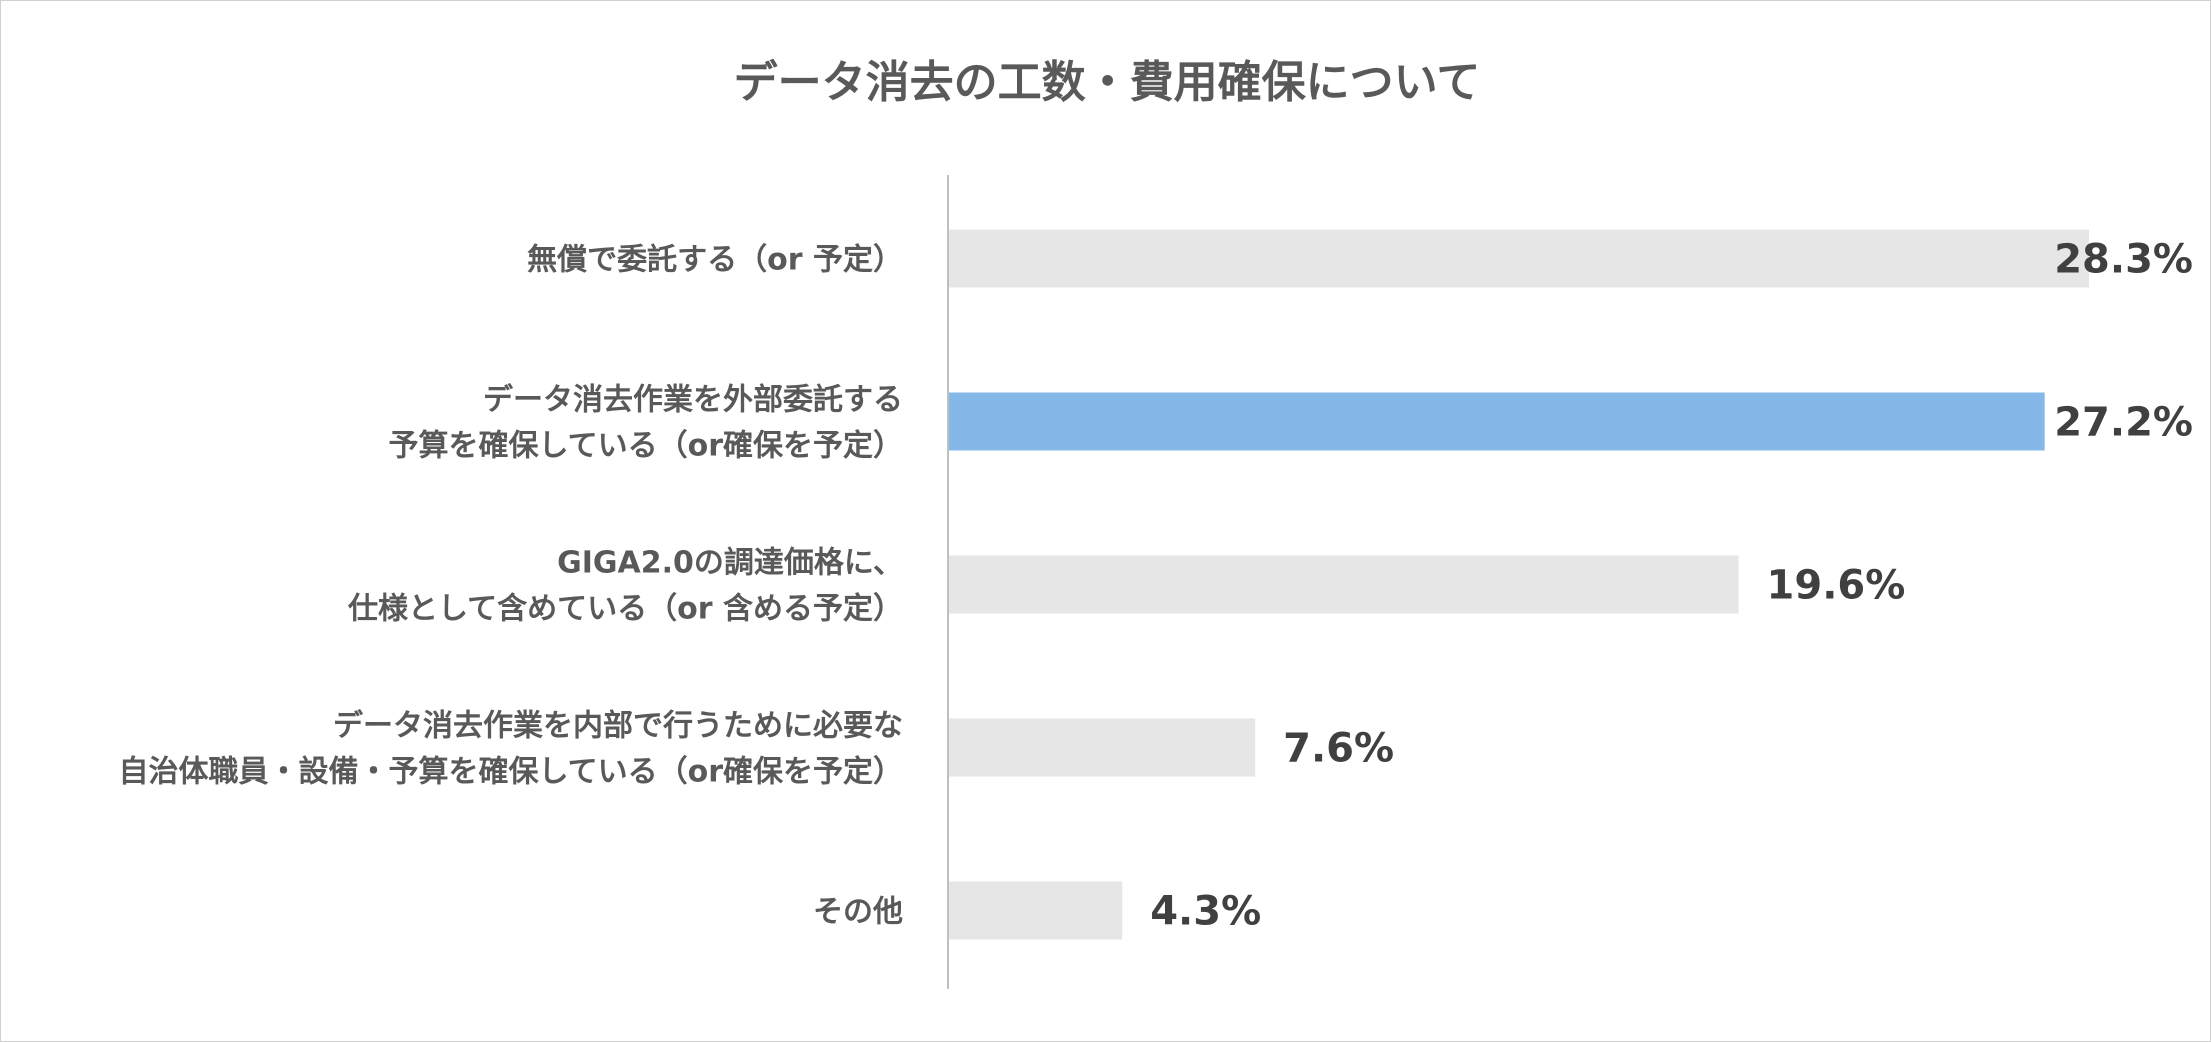 The height and width of the screenshot is (1042, 2211). What do you see at coordinates (618, 726) in the screenshot?
I see `category-label-line: データ消去作業を内部で行うために必要な` at bounding box center [618, 726].